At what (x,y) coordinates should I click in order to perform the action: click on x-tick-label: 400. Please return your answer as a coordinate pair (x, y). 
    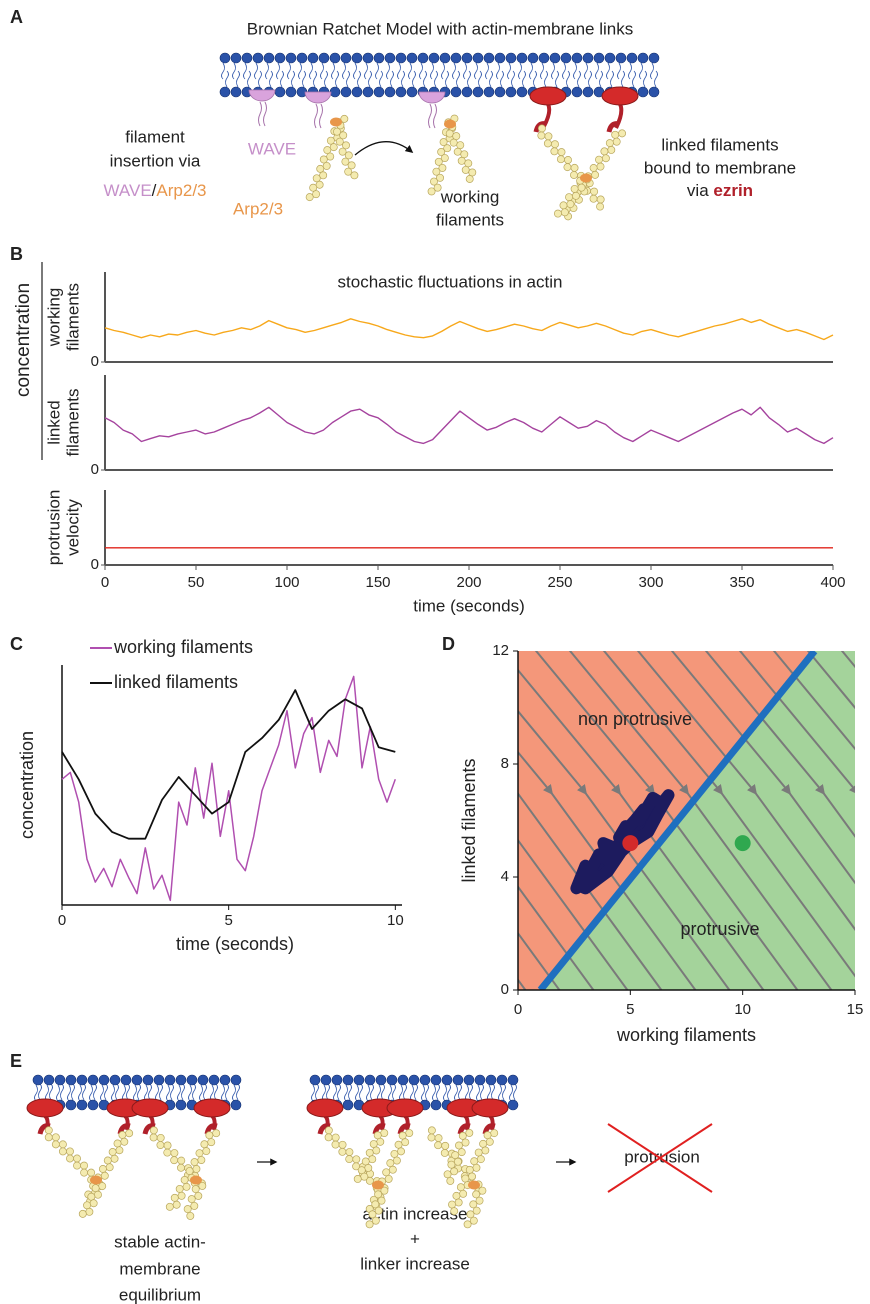
    Looking at the image, I should click on (832, 582).